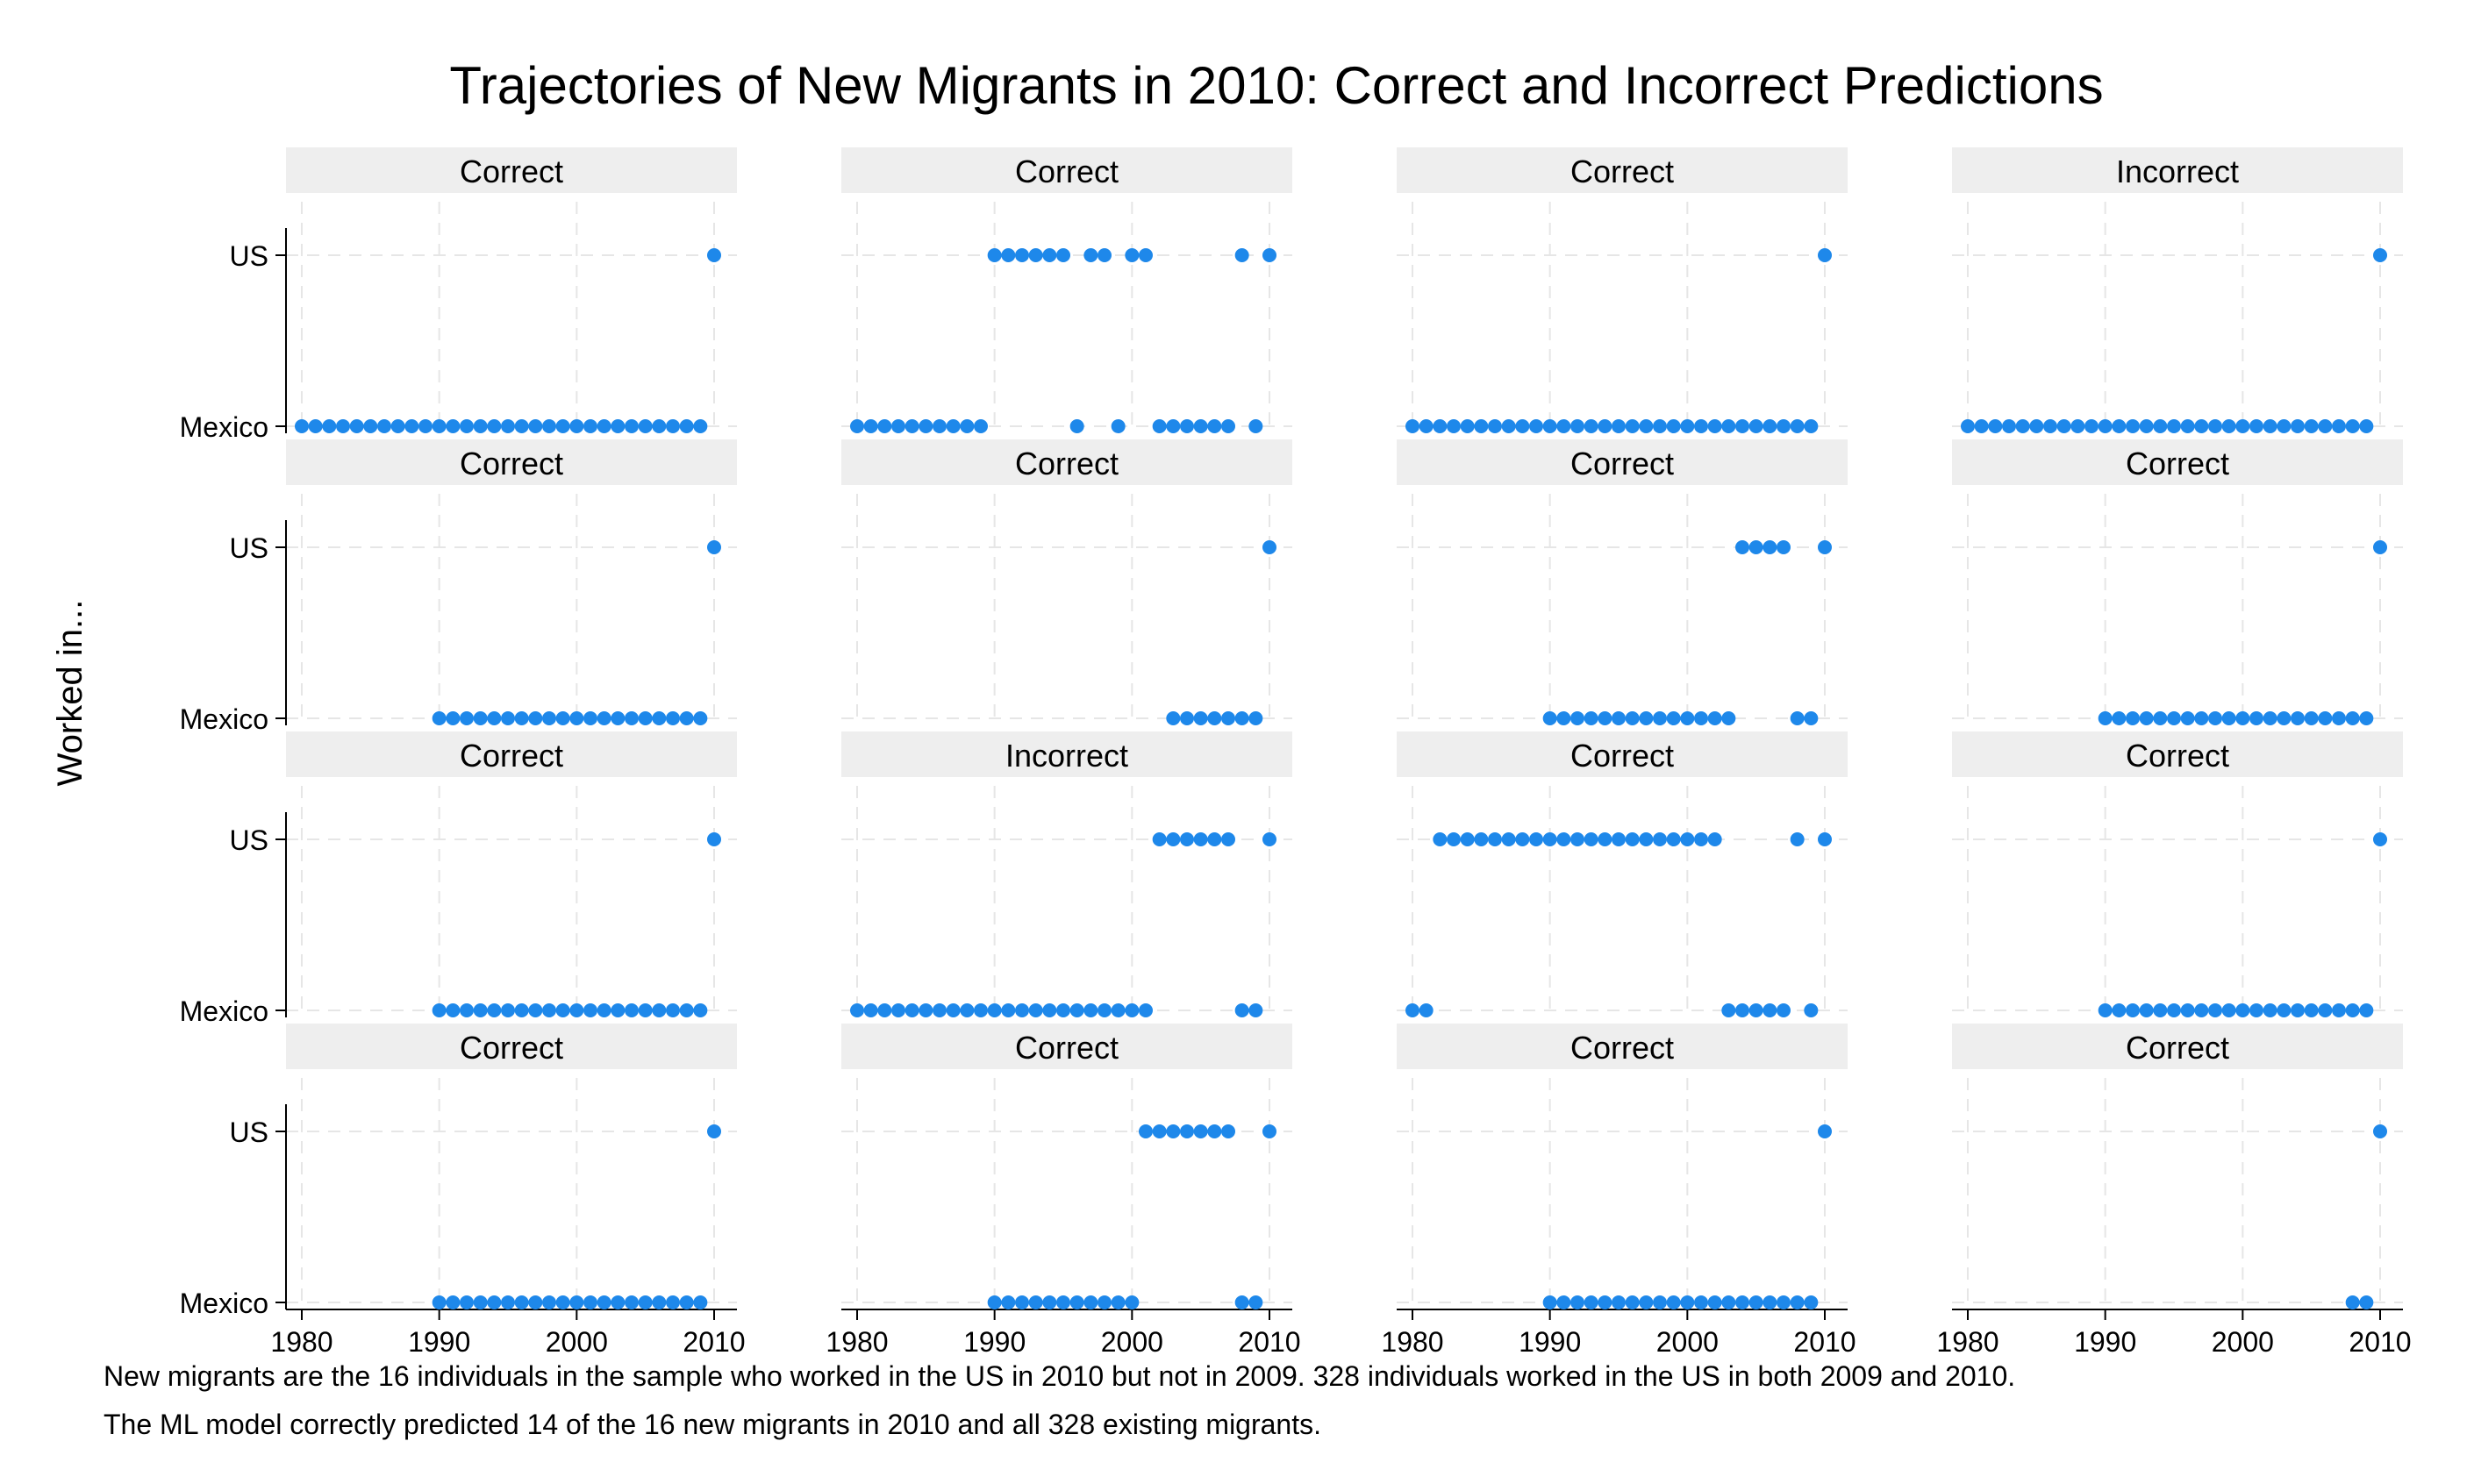 The height and width of the screenshot is (1484, 2474). Describe the element at coordinates (2077, 426) in the screenshot. I see `point-mexico-1988` at that location.